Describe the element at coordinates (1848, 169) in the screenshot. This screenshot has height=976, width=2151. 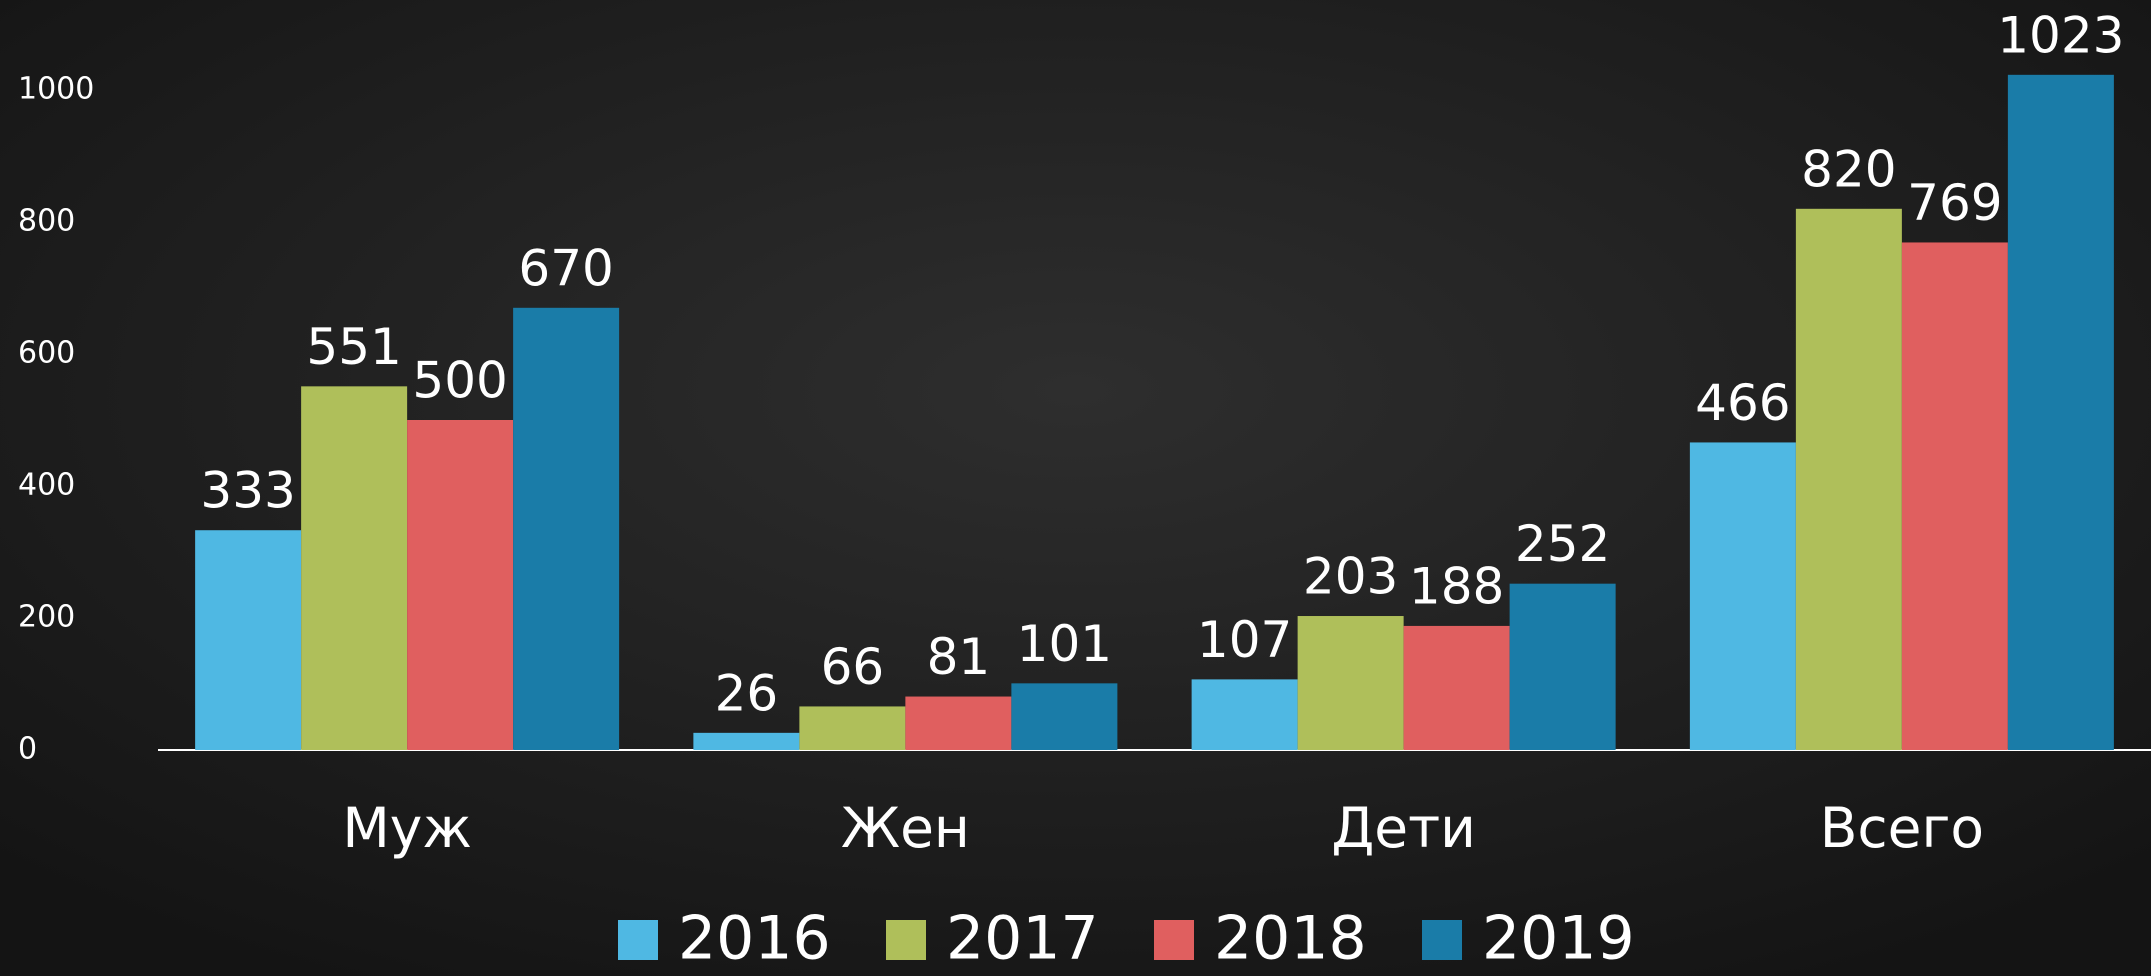
I see `value-label: 820` at that location.